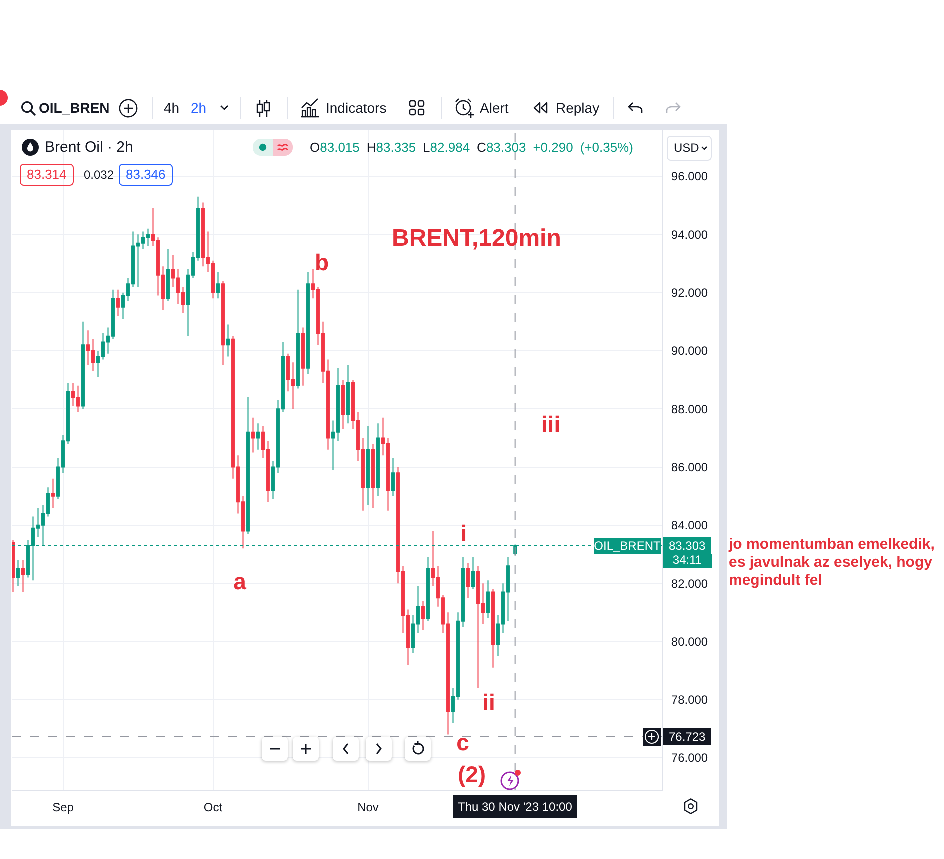 Image resolution: width=944 pixels, height=859 pixels. Describe the element at coordinates (463, 743) in the screenshot. I see `annotation: c` at that location.